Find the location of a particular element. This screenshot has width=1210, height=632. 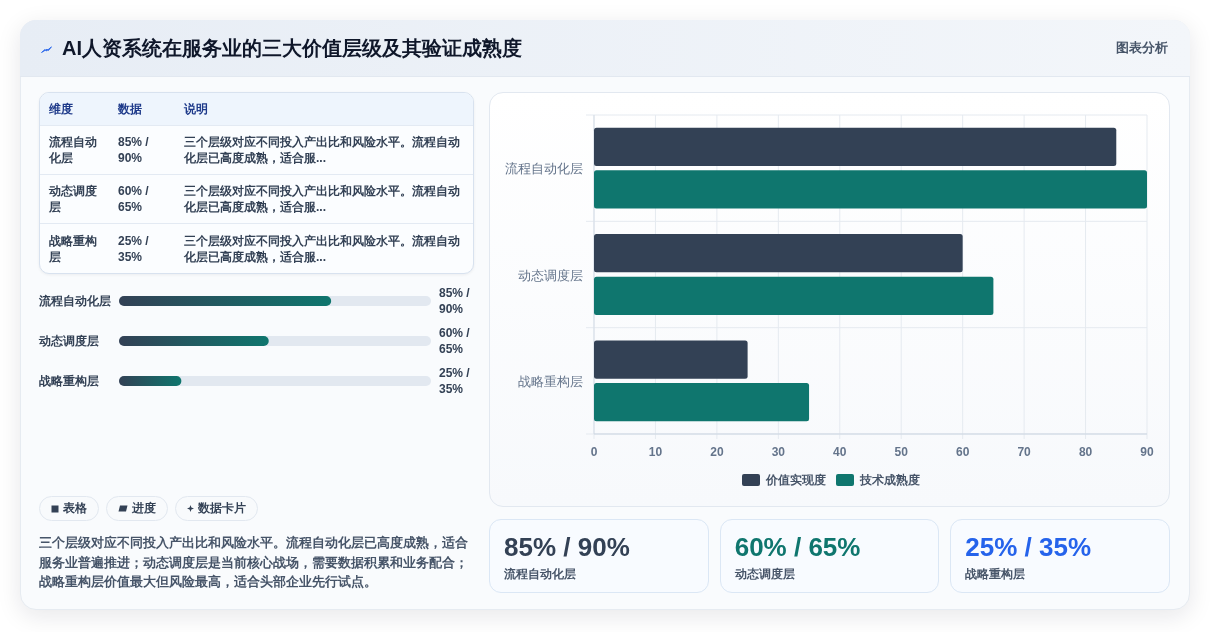

x-tick-label: 0 is located at coordinates (594, 452).